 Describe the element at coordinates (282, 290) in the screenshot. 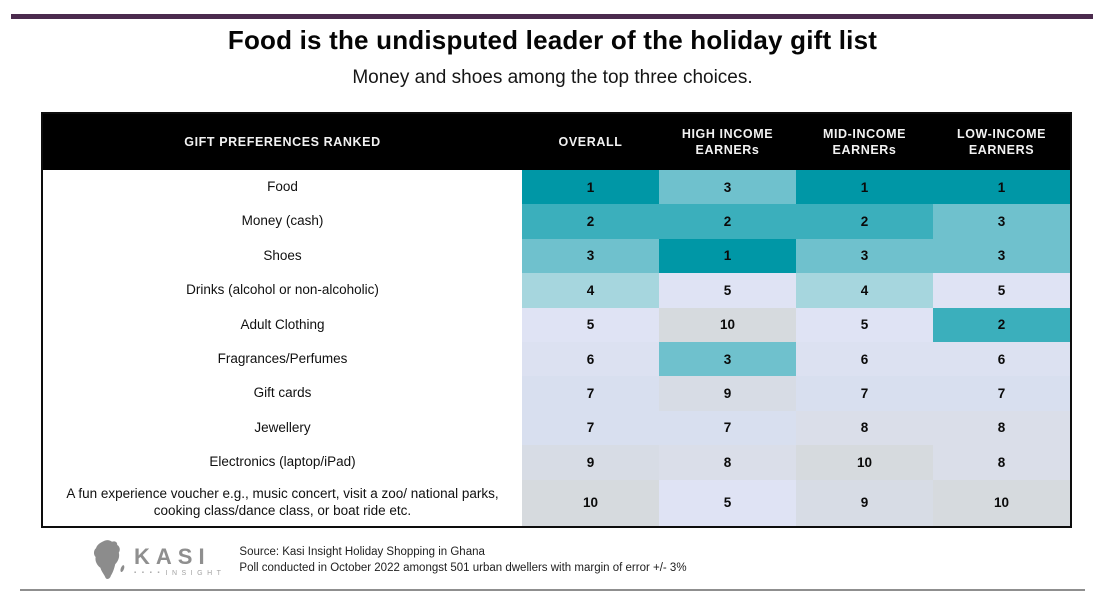

I see `row-label: Drinks (alcohol or non-alcoholic)` at that location.